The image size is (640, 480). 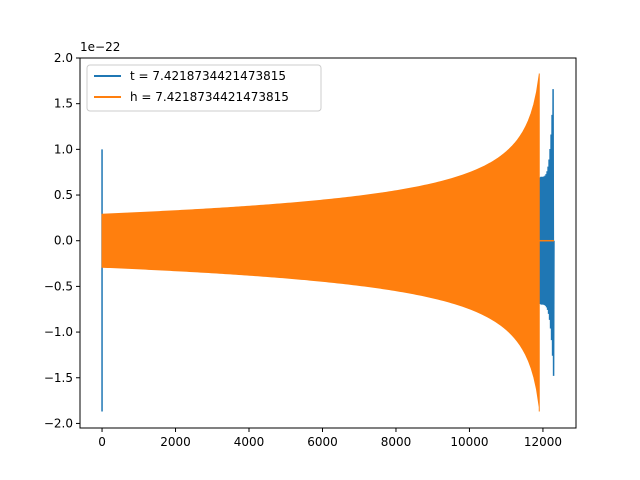 What do you see at coordinates (543, 442) in the screenshot?
I see `x-tick-label: 12000` at bounding box center [543, 442].